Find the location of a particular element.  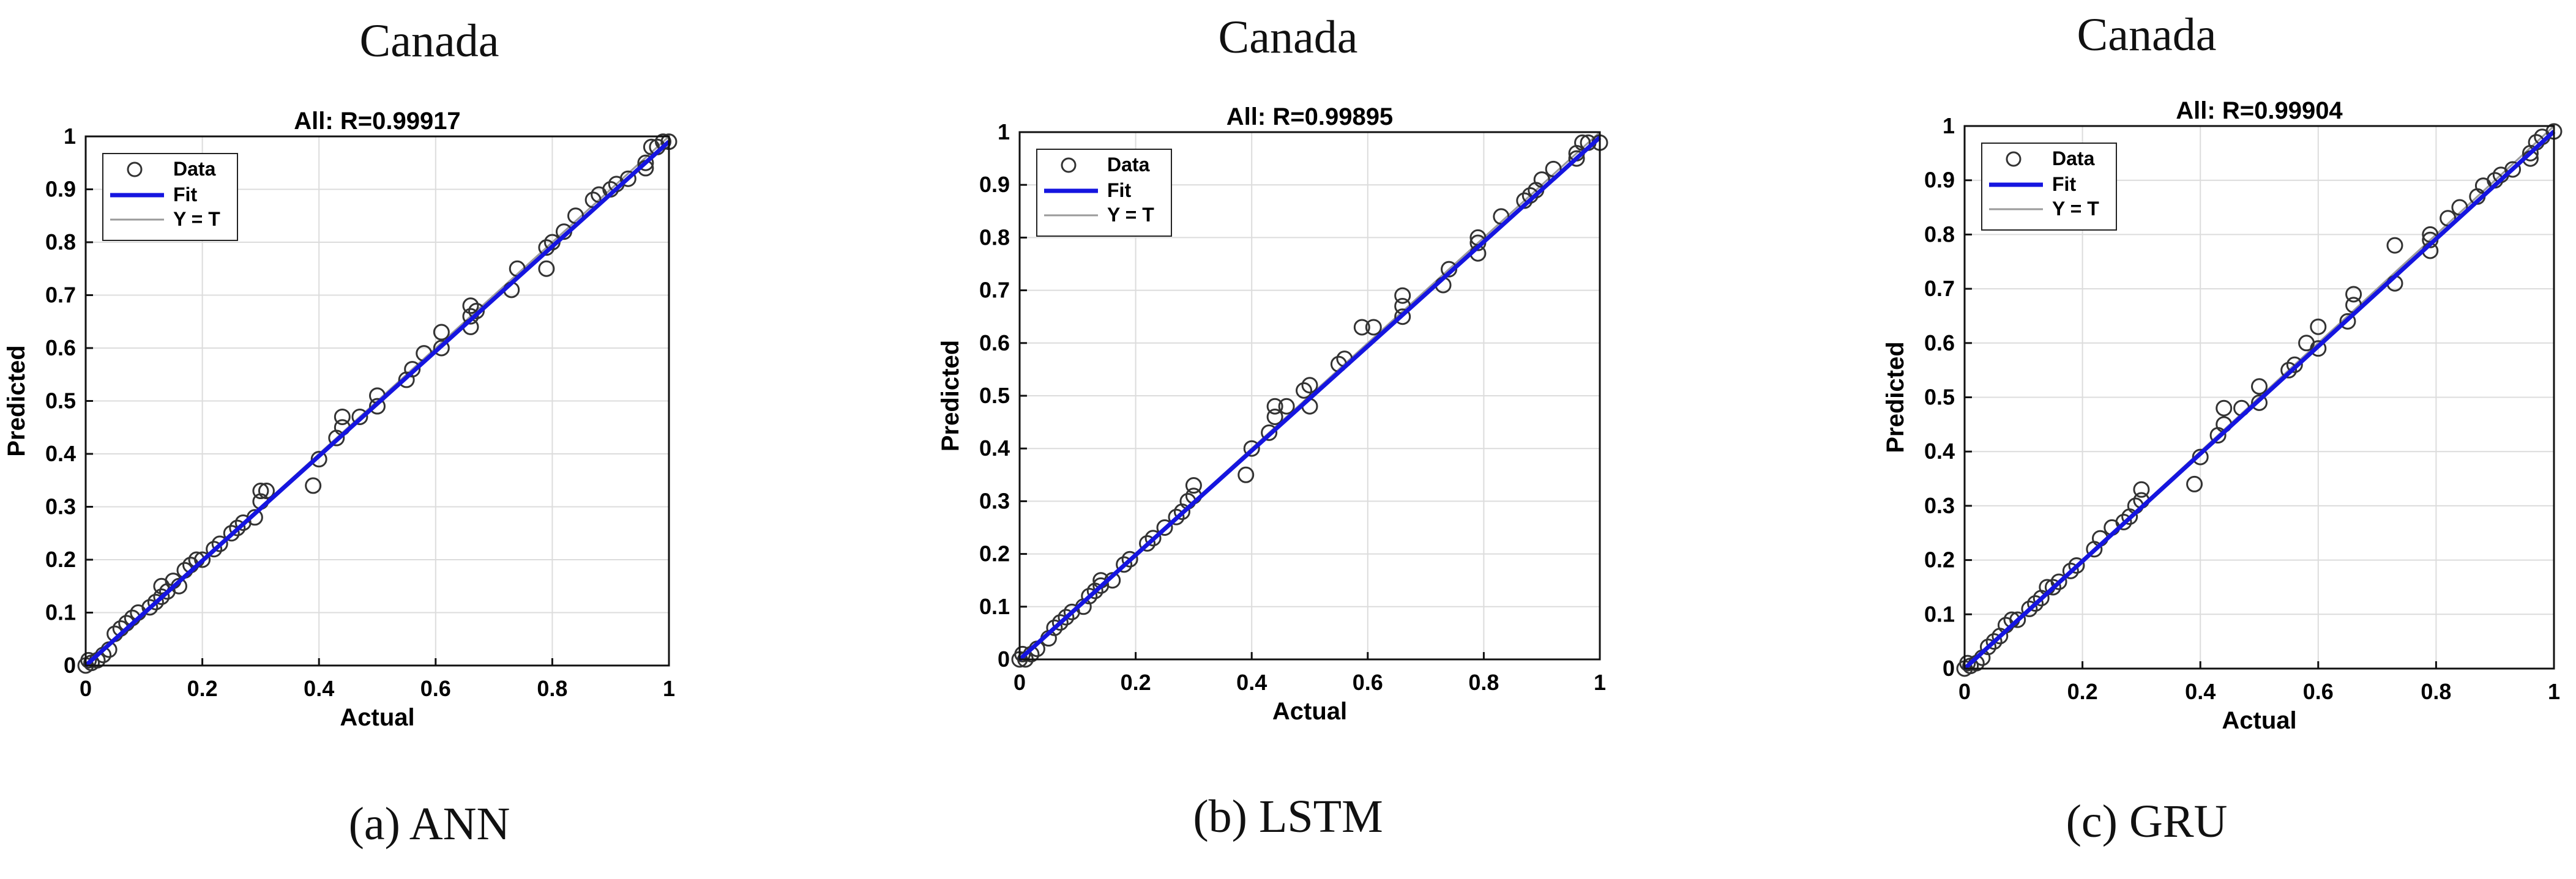

chart-title: All: R=0.99895 is located at coordinates (1309, 116).